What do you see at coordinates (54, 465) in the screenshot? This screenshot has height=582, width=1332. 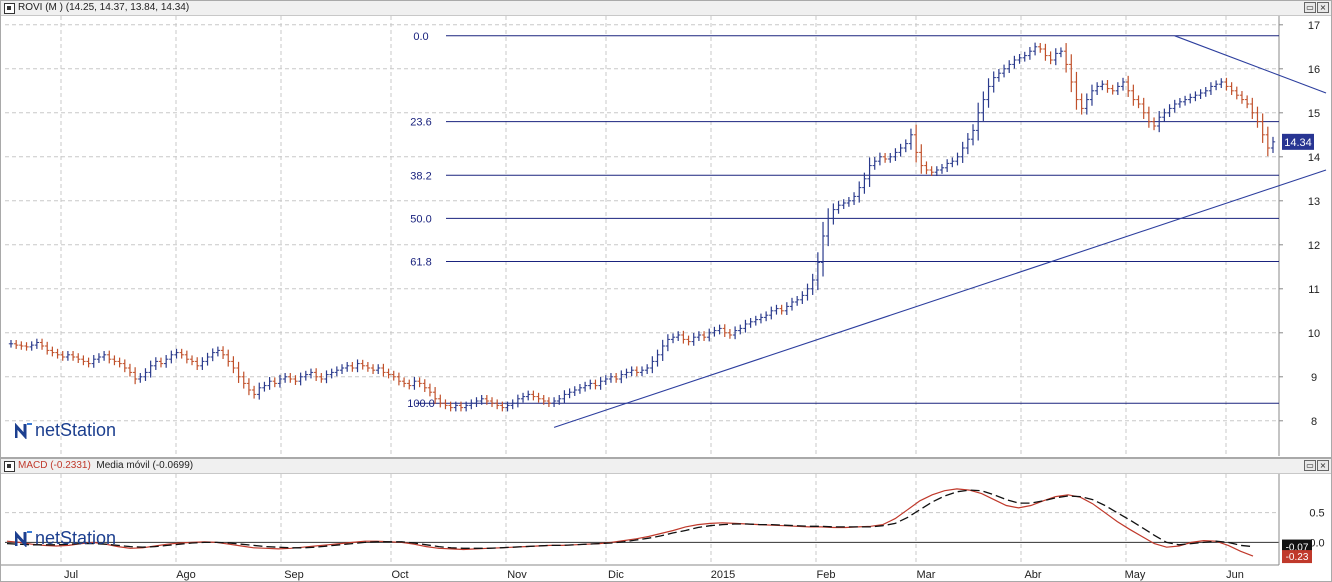 I see `macd-title-label: MACD (-0.2331)` at bounding box center [54, 465].